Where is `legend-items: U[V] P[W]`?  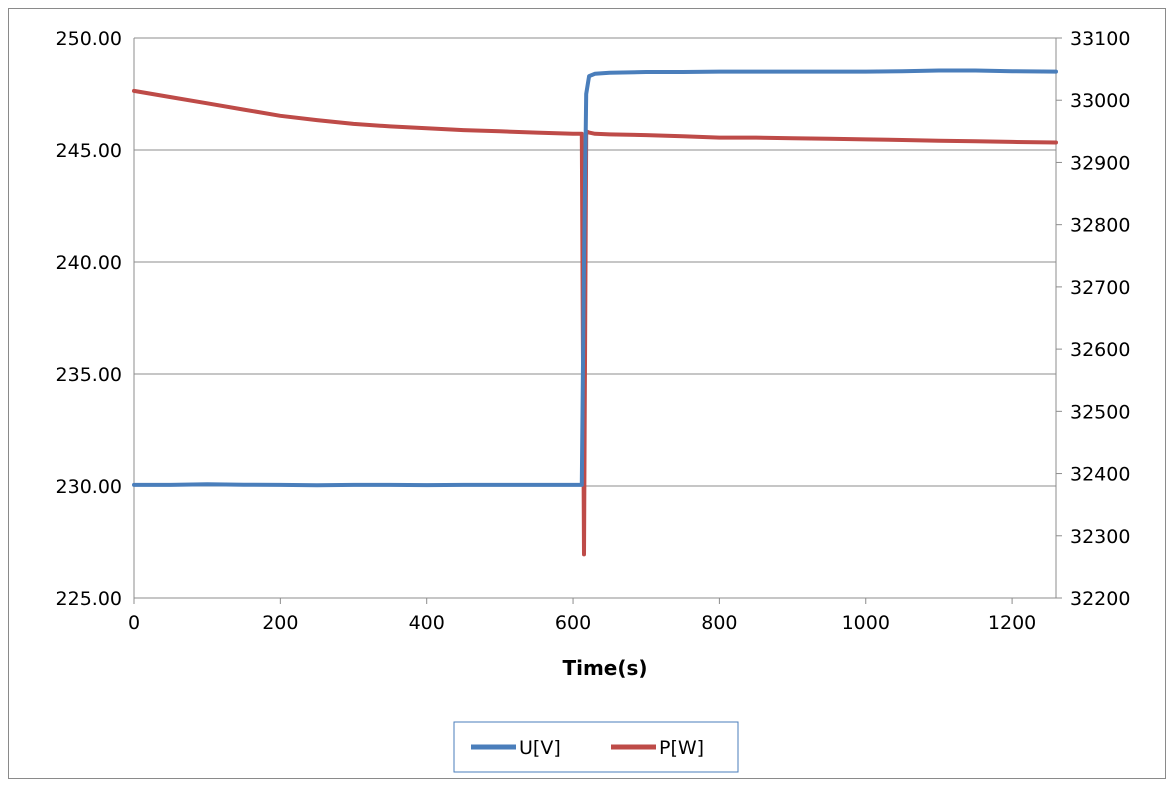 legend-items: U[V] P[W] is located at coordinates (587, 748).